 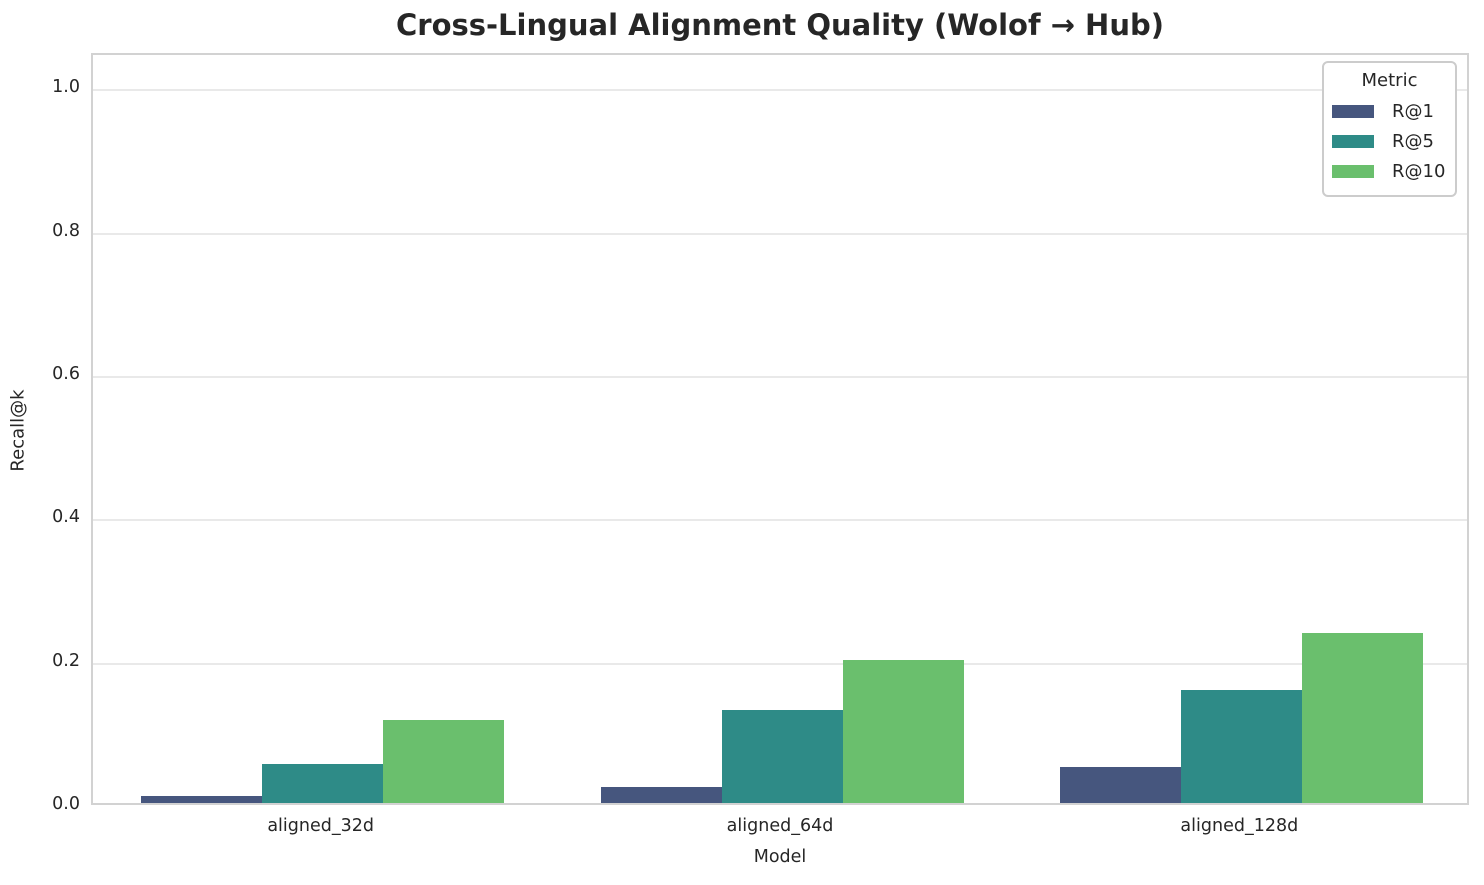 What do you see at coordinates (1389, 171) in the screenshot?
I see `legend-row-R@10: R@10` at bounding box center [1389, 171].